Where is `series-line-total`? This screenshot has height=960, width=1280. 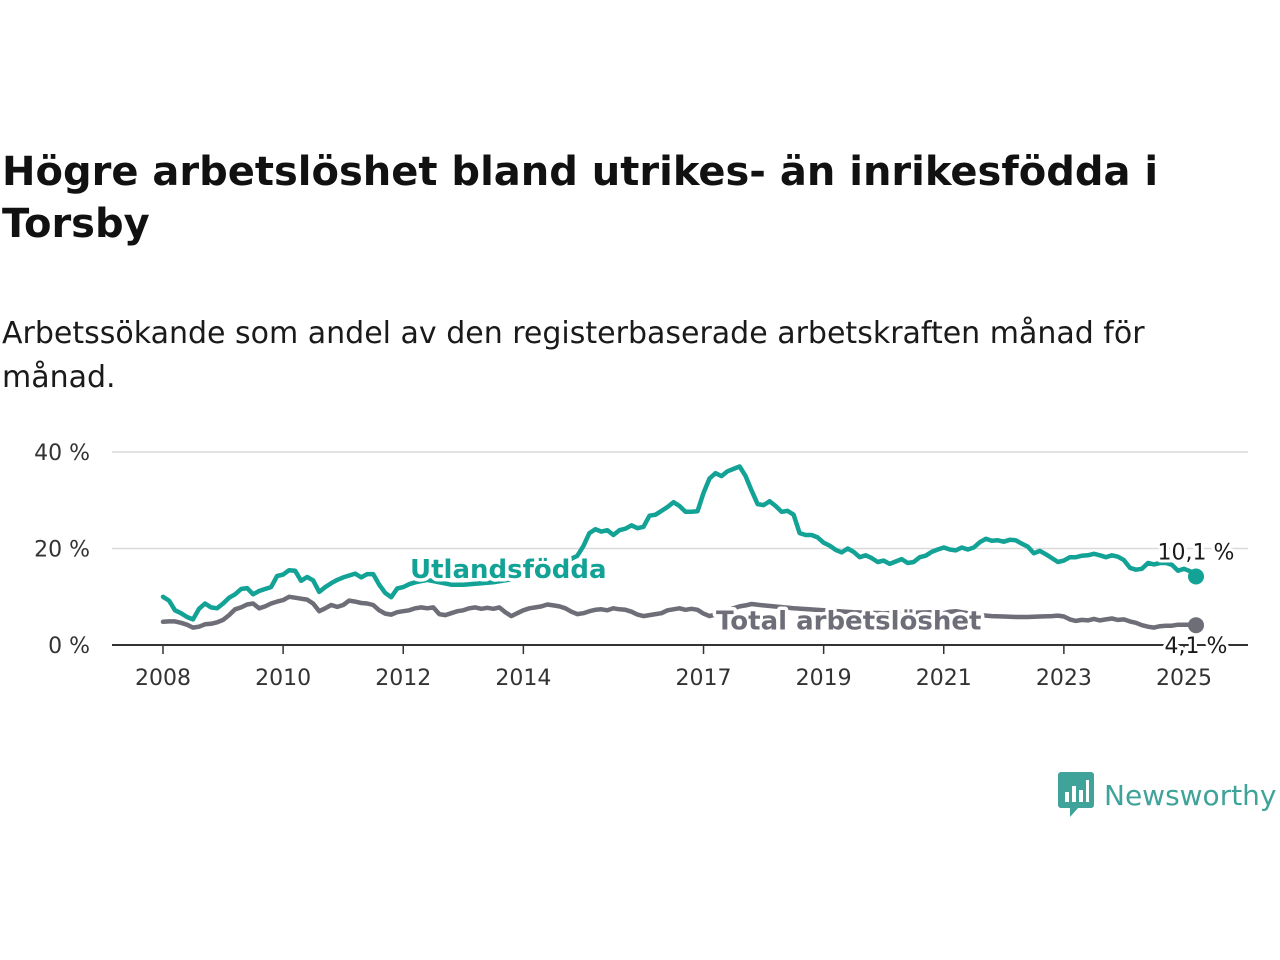 series-line-total is located at coordinates (679, 612).